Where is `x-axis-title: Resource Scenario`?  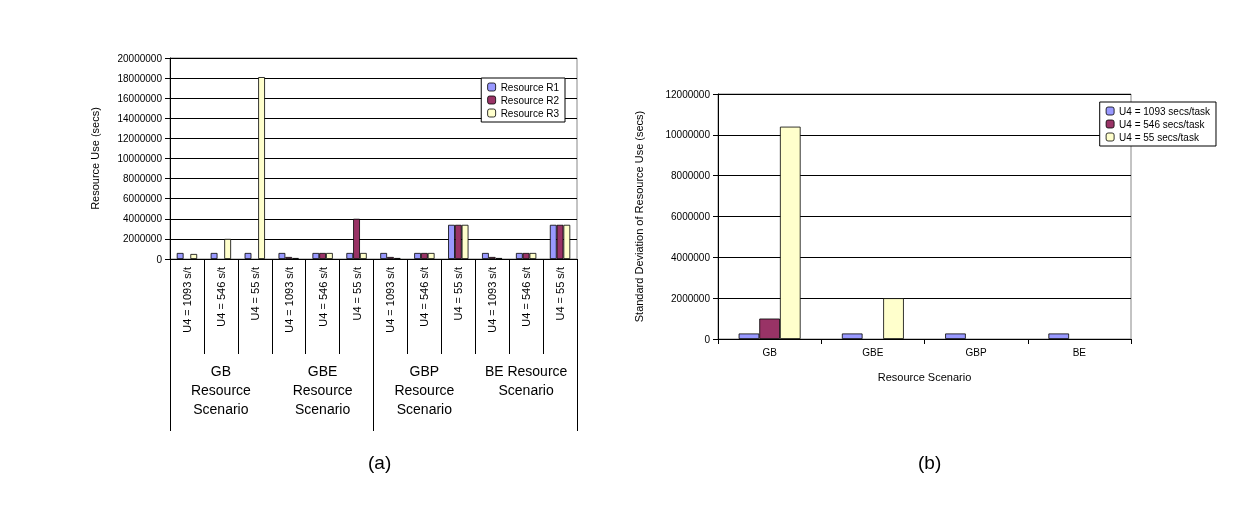
x-axis-title: Resource Scenario is located at coordinates (924, 376).